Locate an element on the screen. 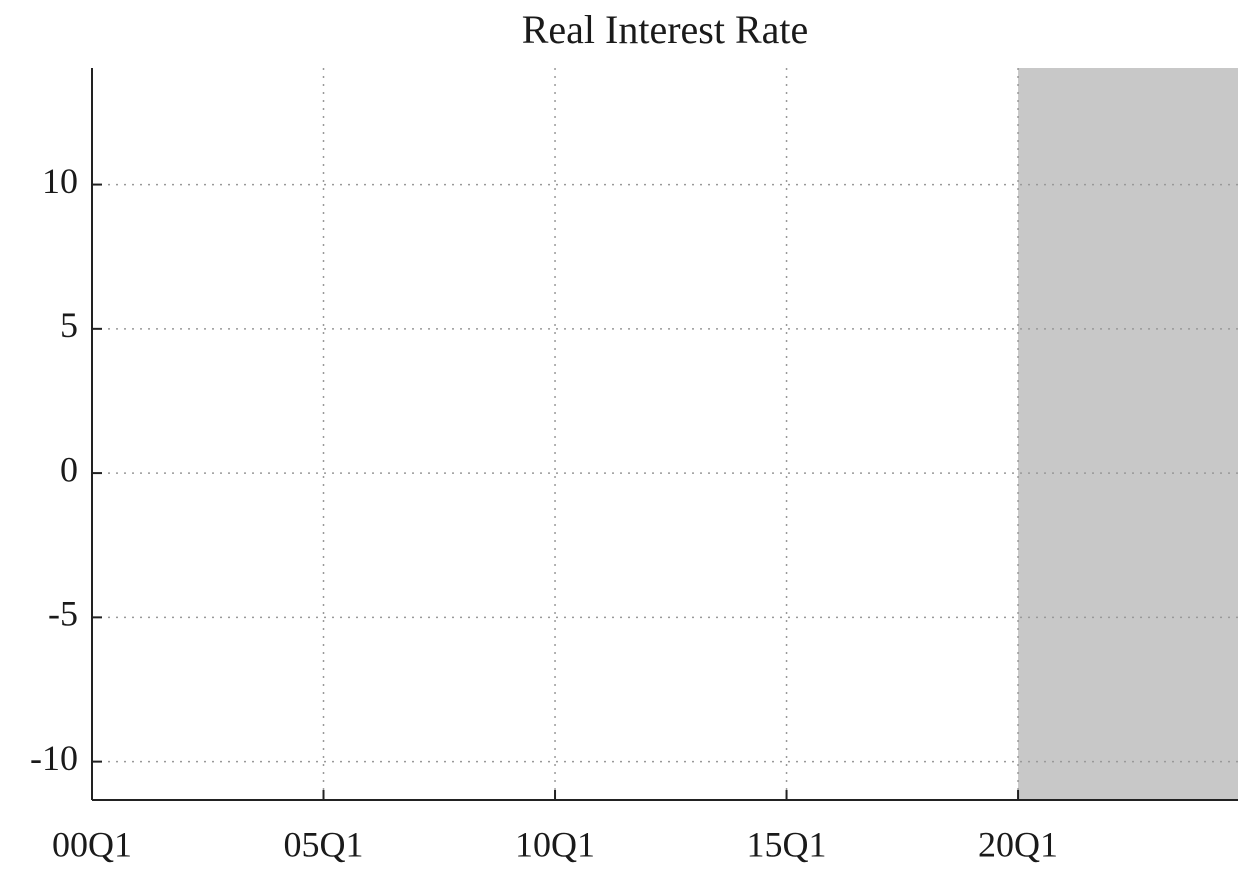 The width and height of the screenshot is (1238, 872). y-tick-label: 0 is located at coordinates (69, 469).